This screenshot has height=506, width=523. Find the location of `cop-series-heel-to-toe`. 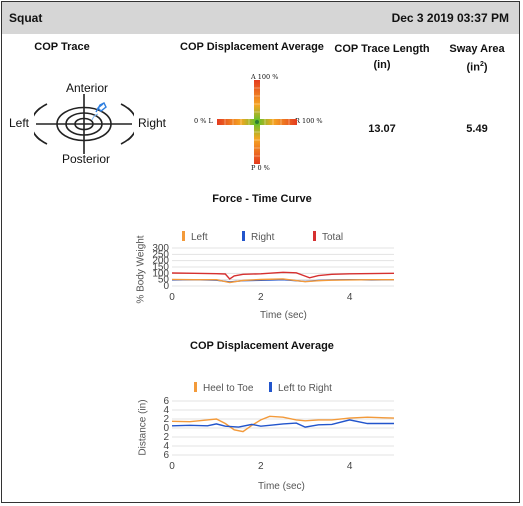

cop-series-heel-to-toe is located at coordinates (283, 424).